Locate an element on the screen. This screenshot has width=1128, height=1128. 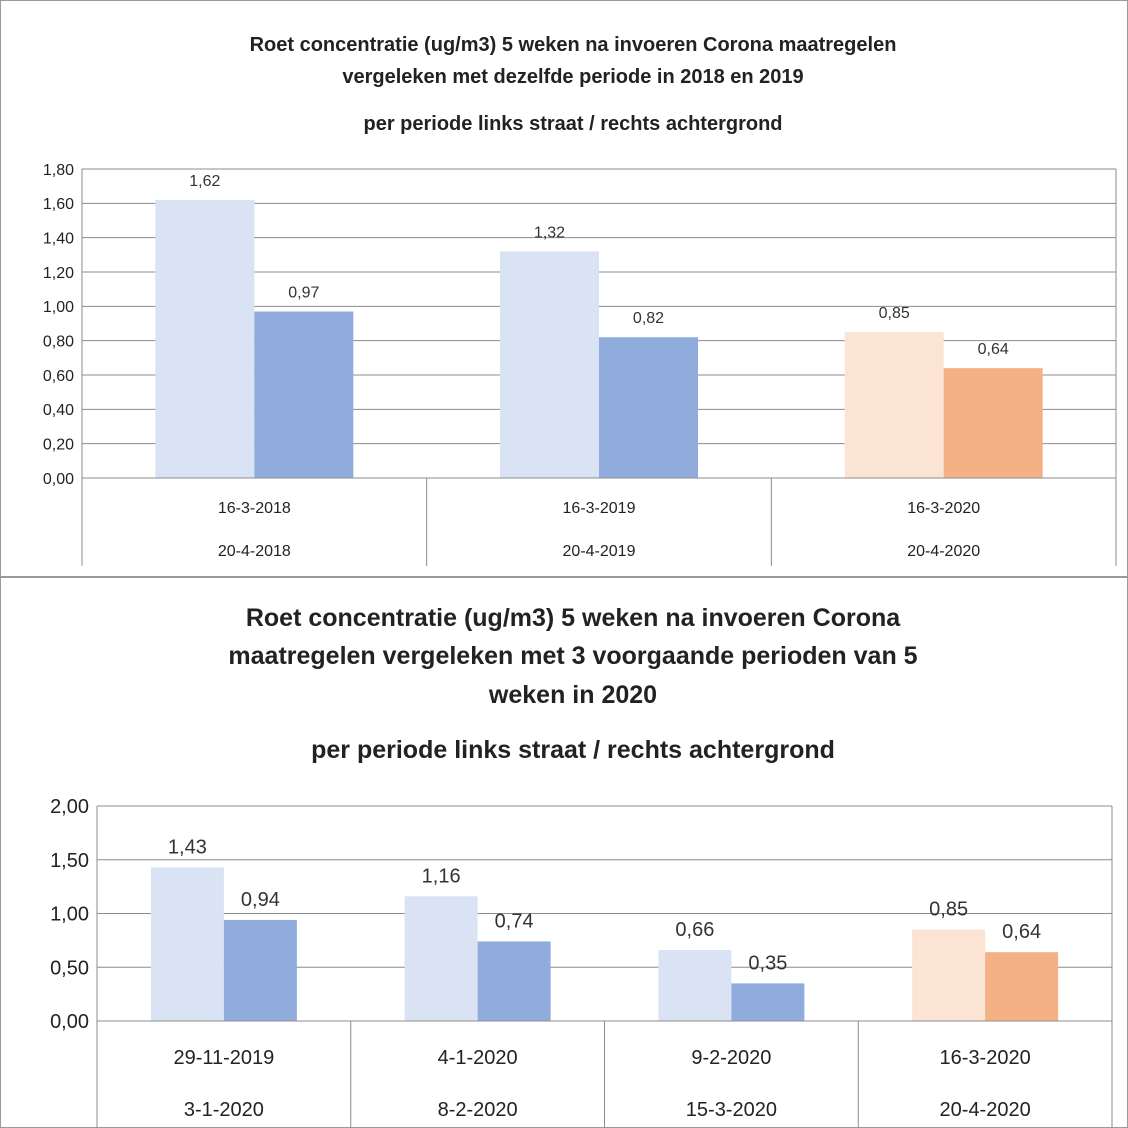
y-tick-label: 0,50 is located at coordinates (69, 968).